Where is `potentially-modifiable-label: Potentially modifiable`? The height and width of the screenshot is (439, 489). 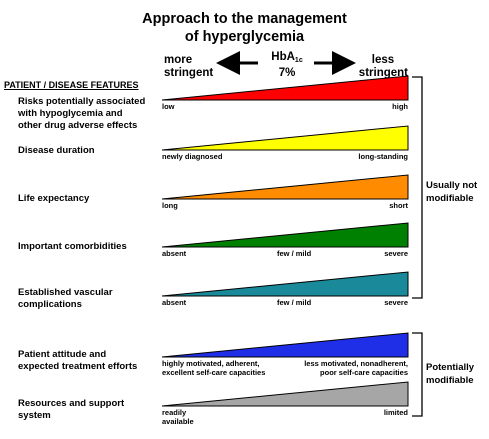
potentially-modifiable-label: Potentially modifiable is located at coordinates (450, 374).